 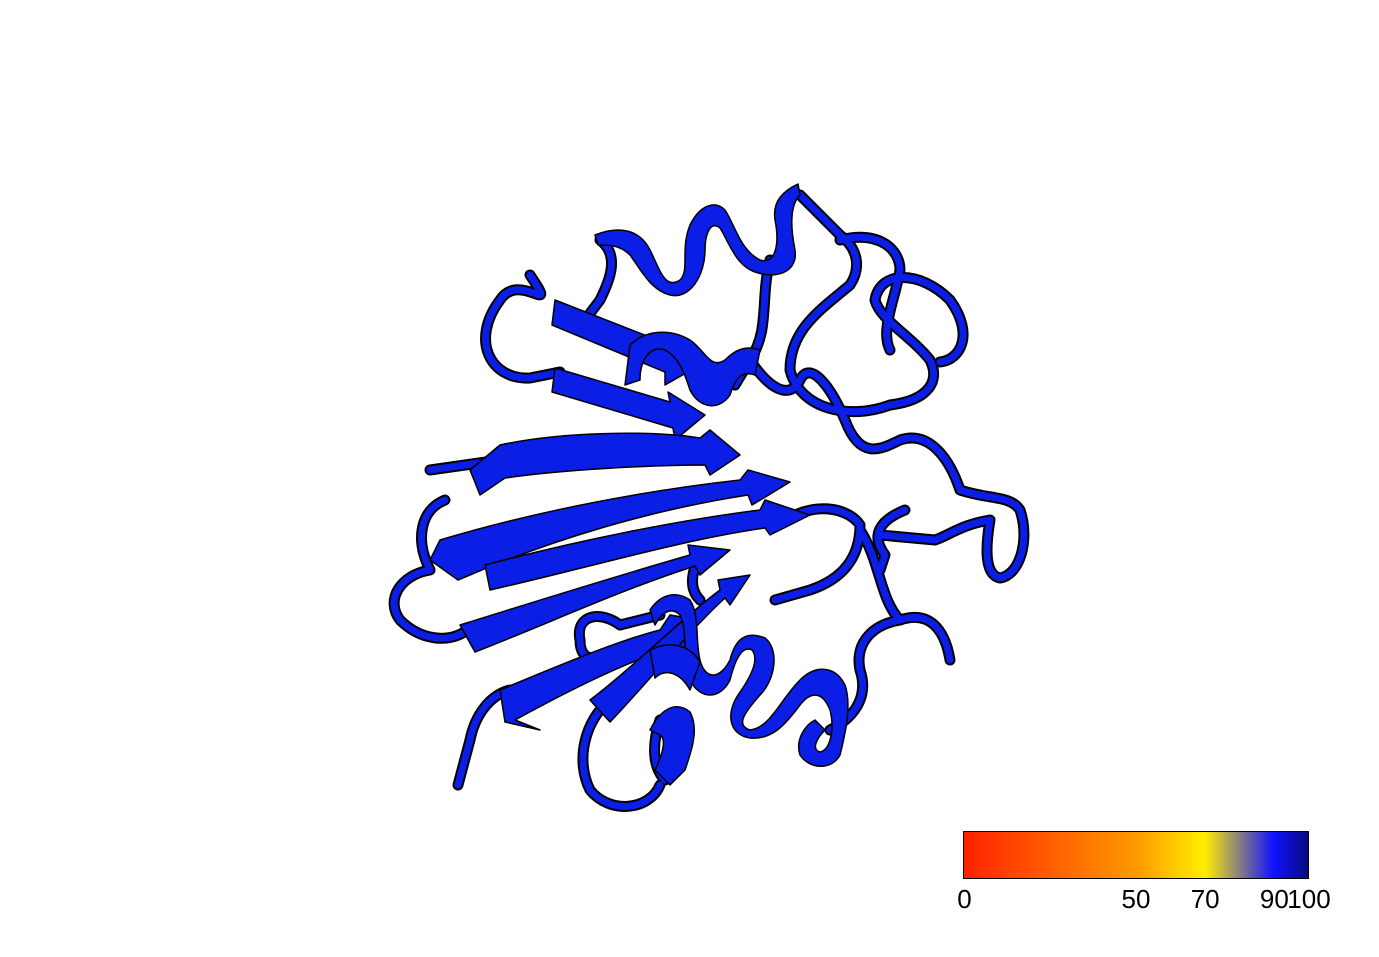 I want to click on colorbar-tick-label: 70, so click(x=1205, y=899).